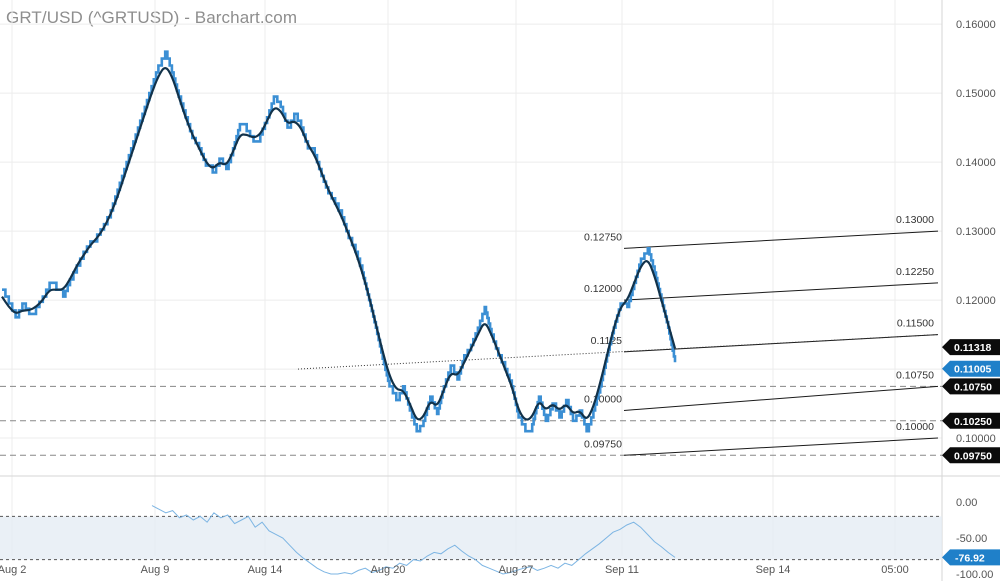 Image resolution: width=1000 pixels, height=581 pixels. I want to click on x-tick-label: Aug 20, so click(388, 570).